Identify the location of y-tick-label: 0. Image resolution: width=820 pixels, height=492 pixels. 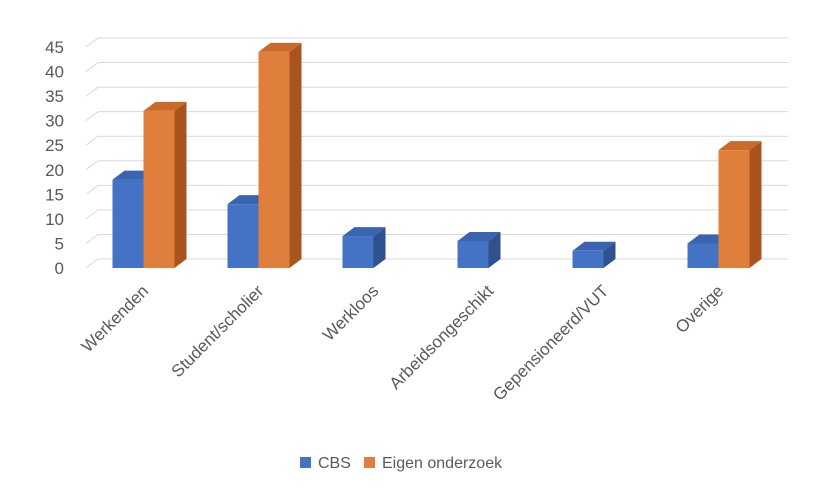
(59, 268).